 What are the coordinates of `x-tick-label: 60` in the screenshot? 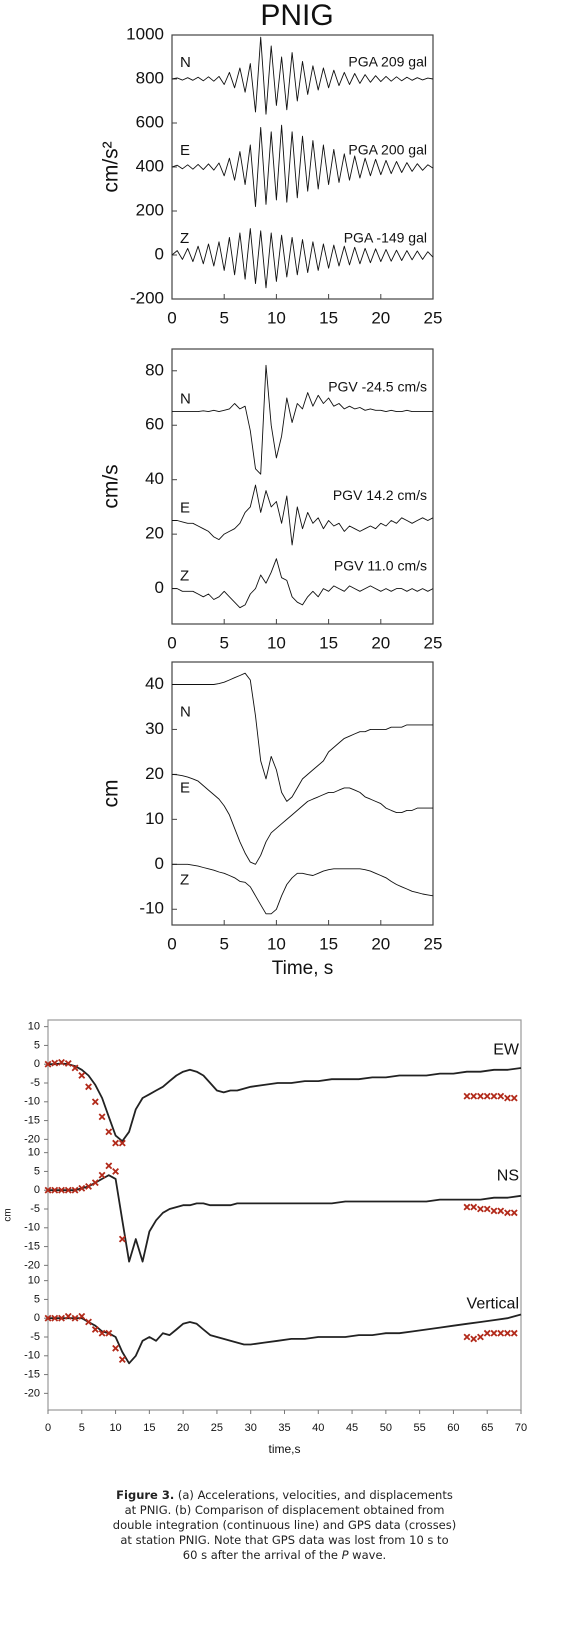 It's located at (453, 1428).